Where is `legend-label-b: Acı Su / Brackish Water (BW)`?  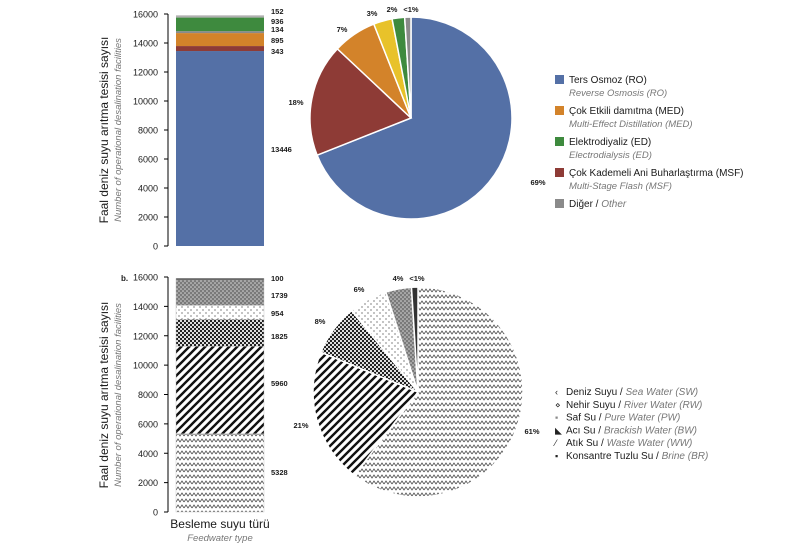
legend-label-b: Acı Su / Brackish Water (BW) is located at coordinates (631, 430).